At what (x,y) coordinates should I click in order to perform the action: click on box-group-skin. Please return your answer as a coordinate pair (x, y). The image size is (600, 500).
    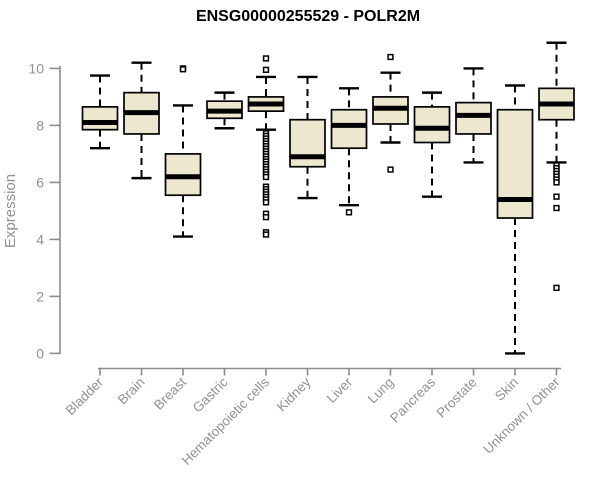
    Looking at the image, I should click on (515, 219).